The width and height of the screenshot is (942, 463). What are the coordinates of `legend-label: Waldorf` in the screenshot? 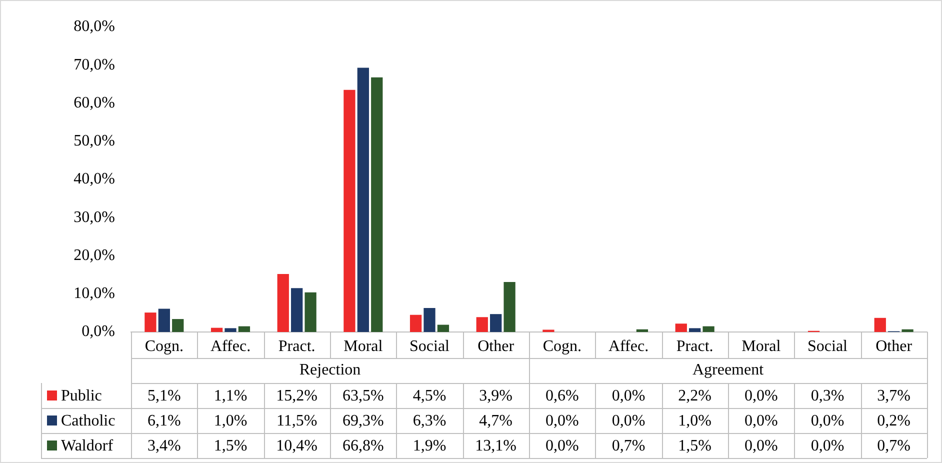 It's located at (87, 446).